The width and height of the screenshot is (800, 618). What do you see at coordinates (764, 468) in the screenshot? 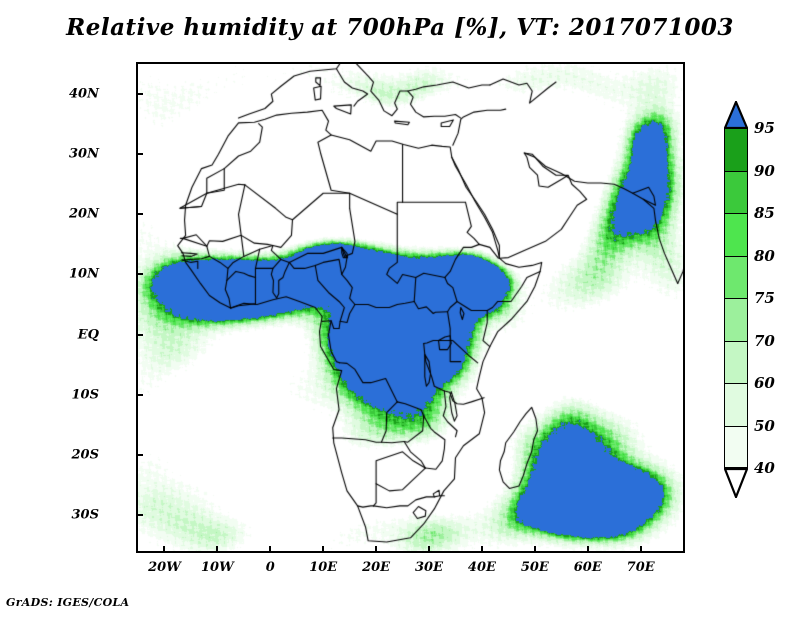
I see `colorbar-tick-label: 40` at bounding box center [764, 468].